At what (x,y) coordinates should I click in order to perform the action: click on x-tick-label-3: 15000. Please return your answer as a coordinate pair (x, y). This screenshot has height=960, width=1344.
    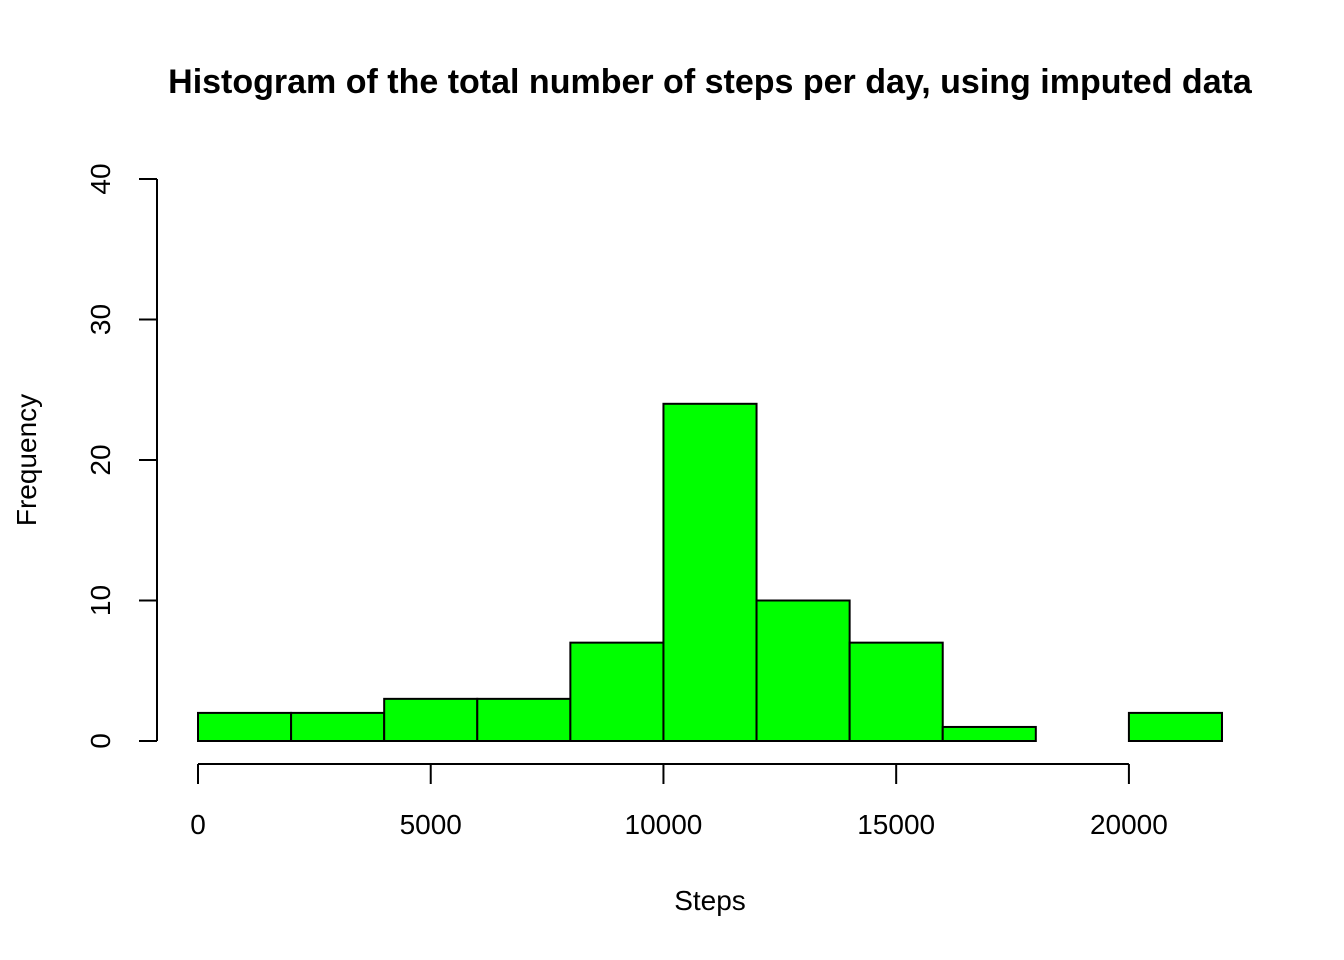
    Looking at the image, I should click on (896, 824).